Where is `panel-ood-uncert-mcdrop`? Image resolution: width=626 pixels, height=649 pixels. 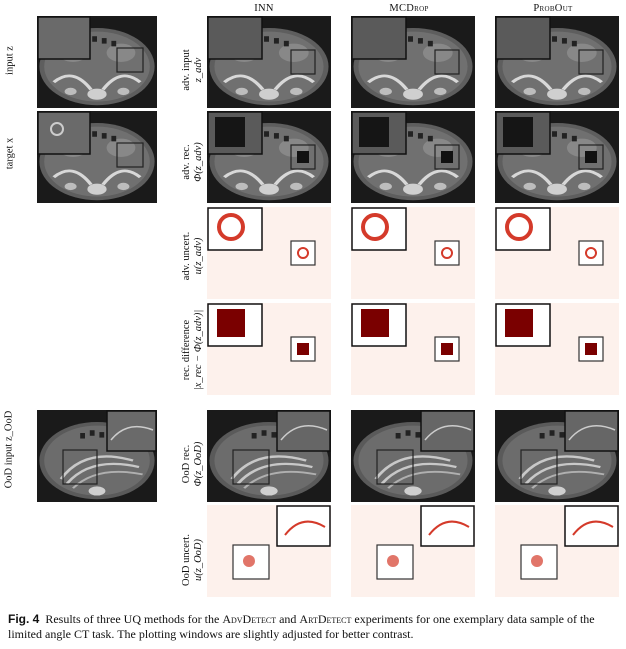 panel-ood-uncert-mcdrop is located at coordinates (413, 551).